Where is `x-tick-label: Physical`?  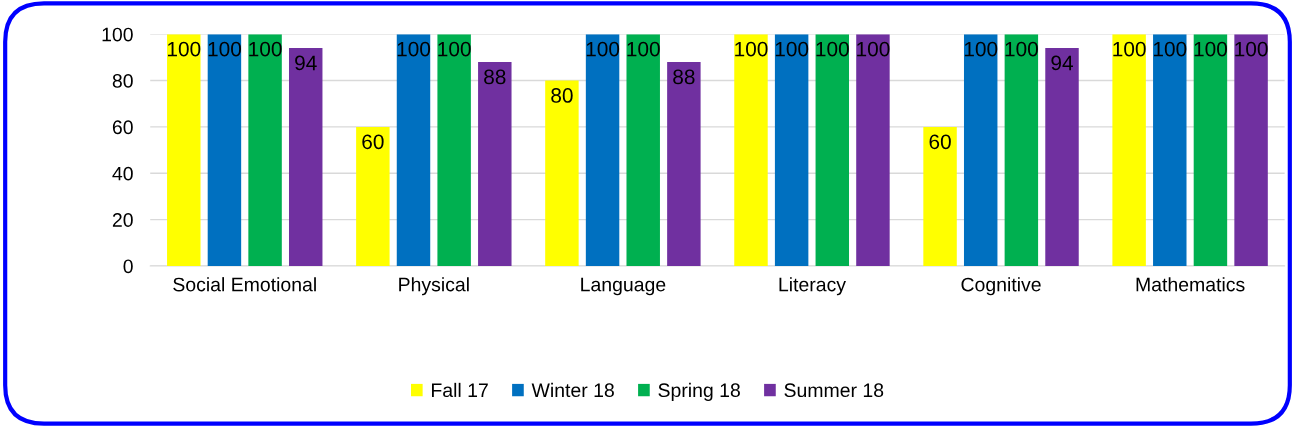 x-tick-label: Physical is located at coordinates (434, 286).